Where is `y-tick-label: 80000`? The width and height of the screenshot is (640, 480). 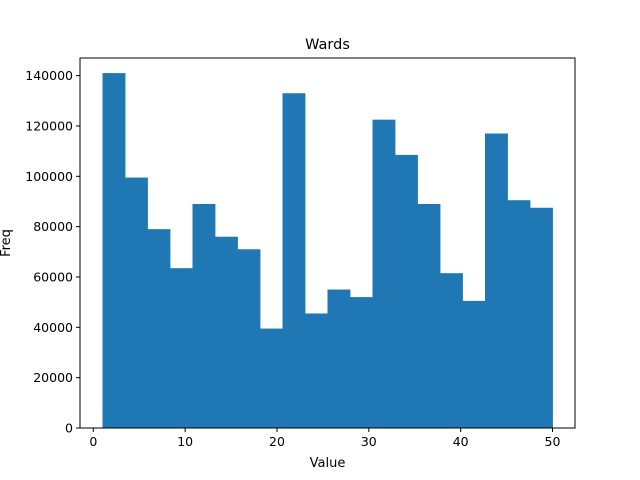 y-tick-label: 80000 is located at coordinates (53, 226).